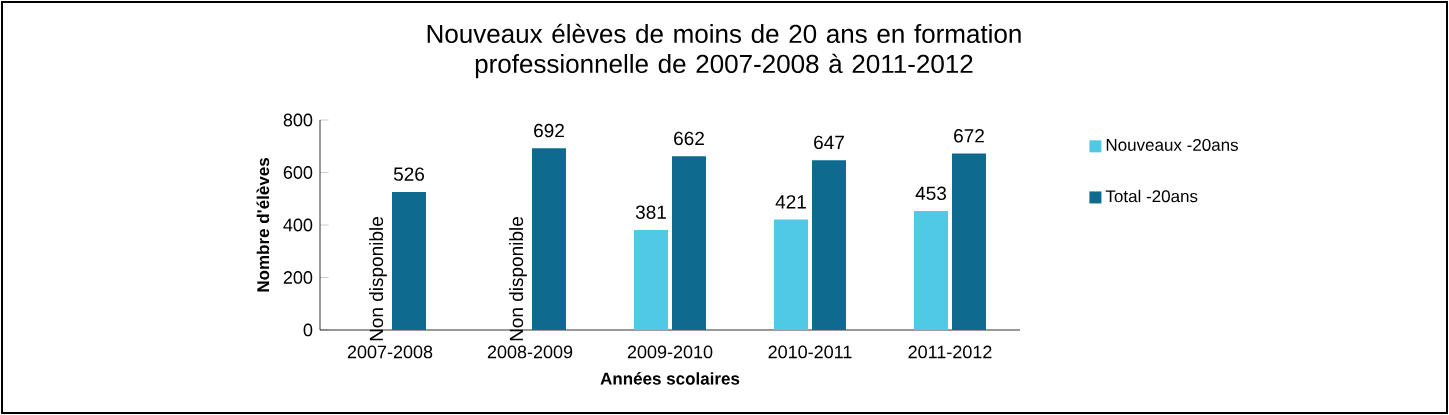 This screenshot has width=1449, height=415. I want to click on data-label: 662, so click(689, 138).